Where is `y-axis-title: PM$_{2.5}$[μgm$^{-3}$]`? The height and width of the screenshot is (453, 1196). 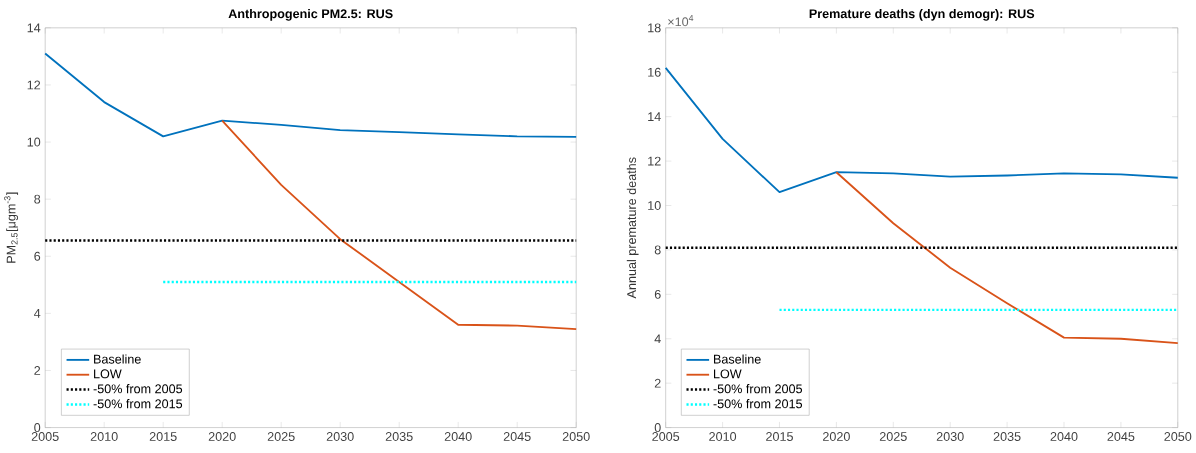 y-axis-title: PM$_{2.5}$[μgm$^{-3}$] is located at coordinates (11, 227).